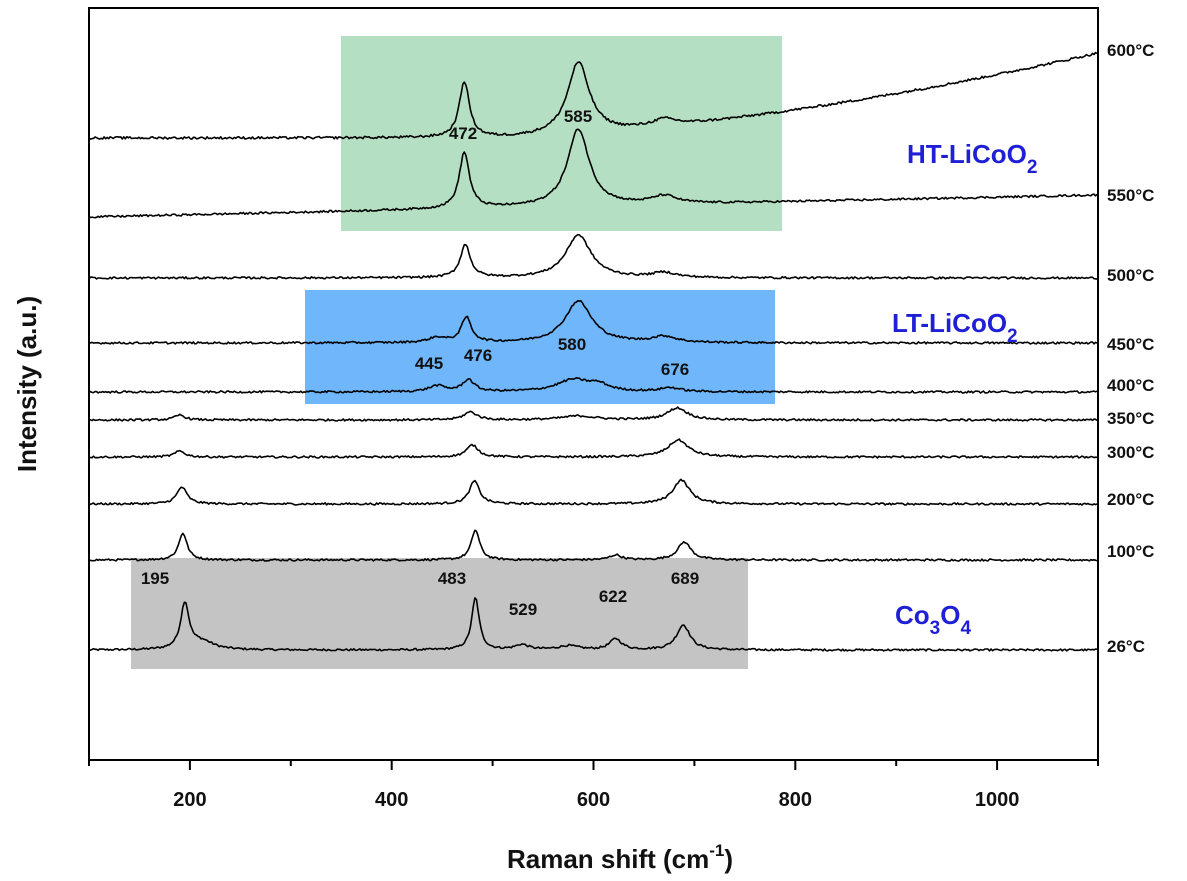  I want to click on phase-label-mid: O, so click(950, 615).